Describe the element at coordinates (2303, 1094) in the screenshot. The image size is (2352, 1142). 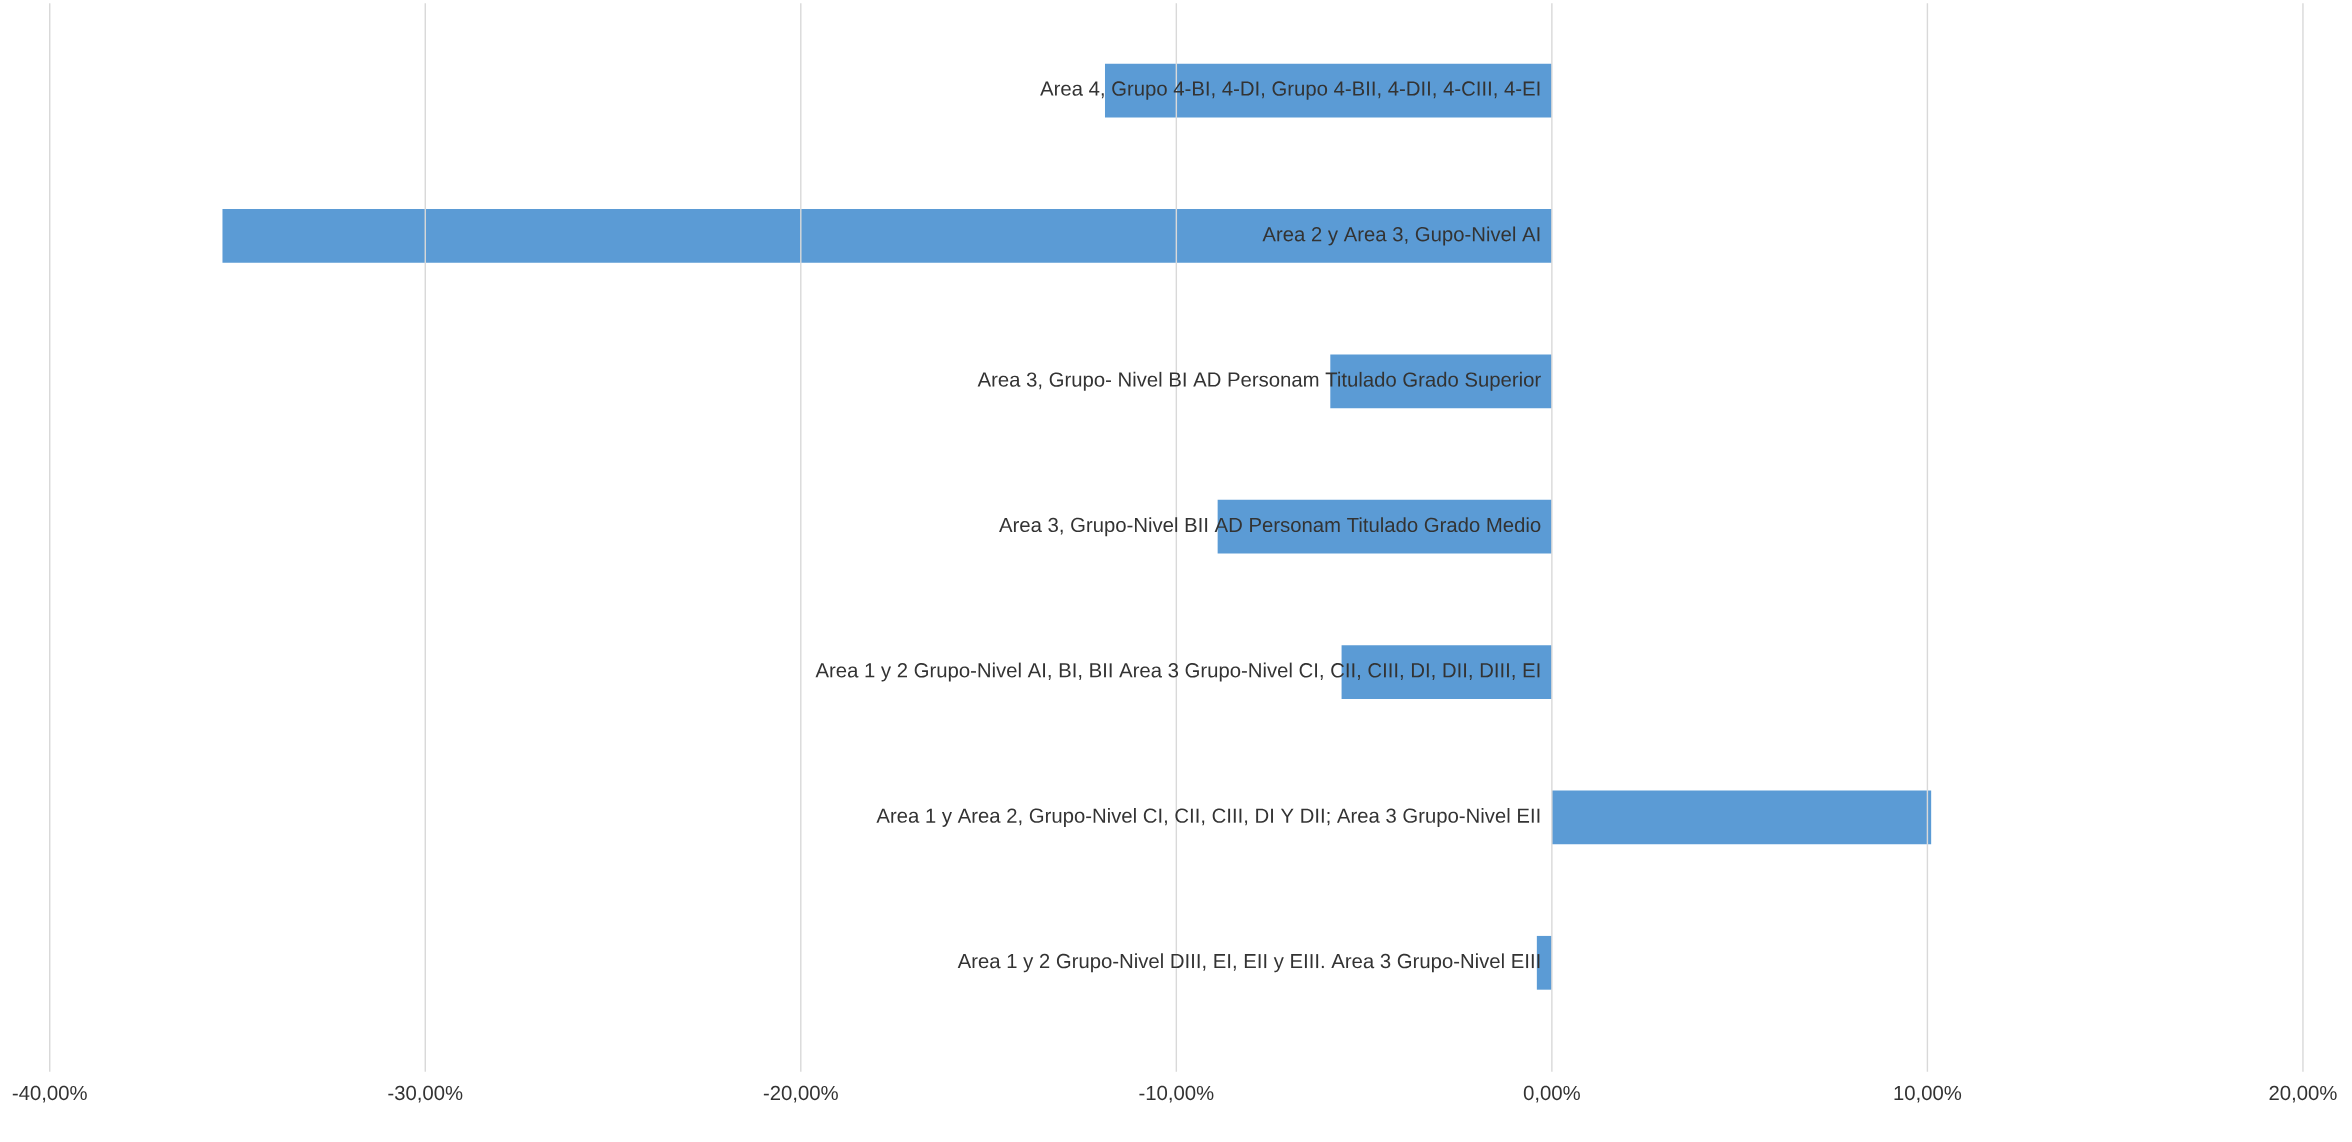
I see `x-tick-label: 20,00%` at that location.